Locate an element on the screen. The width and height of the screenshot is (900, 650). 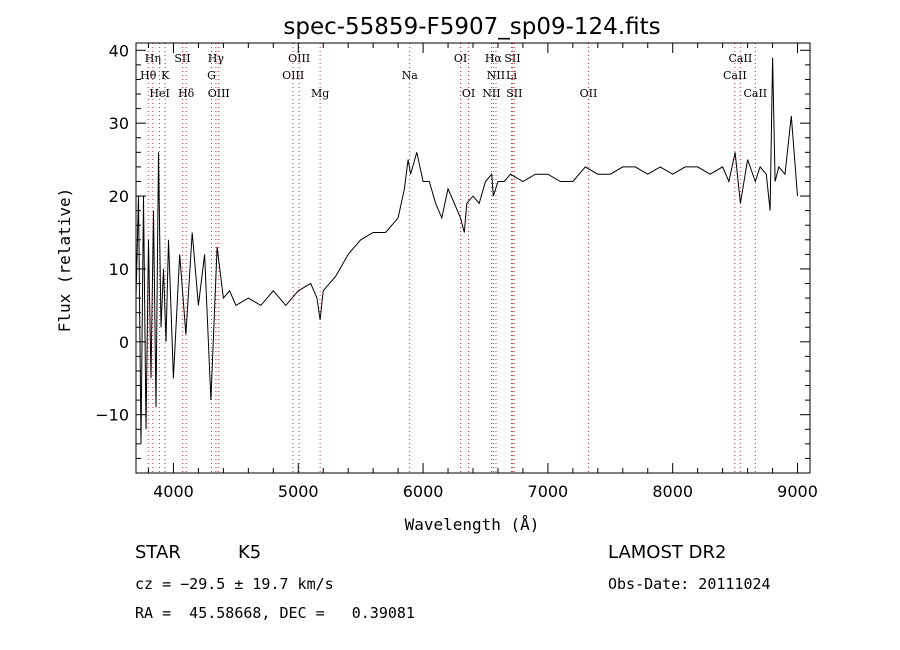
x-axis-label: Wavelength (Å) is located at coordinates (472, 524).